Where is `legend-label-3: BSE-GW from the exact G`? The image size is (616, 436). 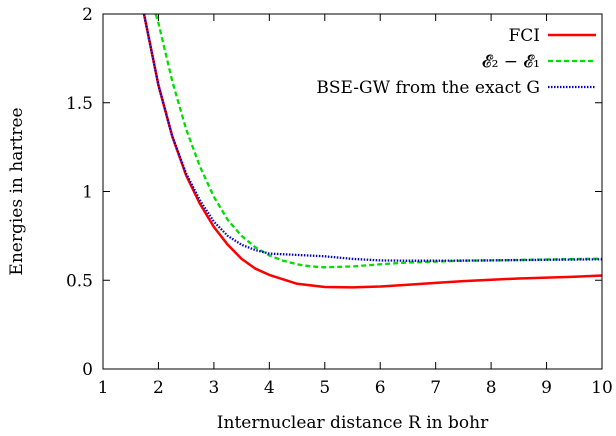 legend-label-3: BSE-GW from the exact G is located at coordinates (428, 88).